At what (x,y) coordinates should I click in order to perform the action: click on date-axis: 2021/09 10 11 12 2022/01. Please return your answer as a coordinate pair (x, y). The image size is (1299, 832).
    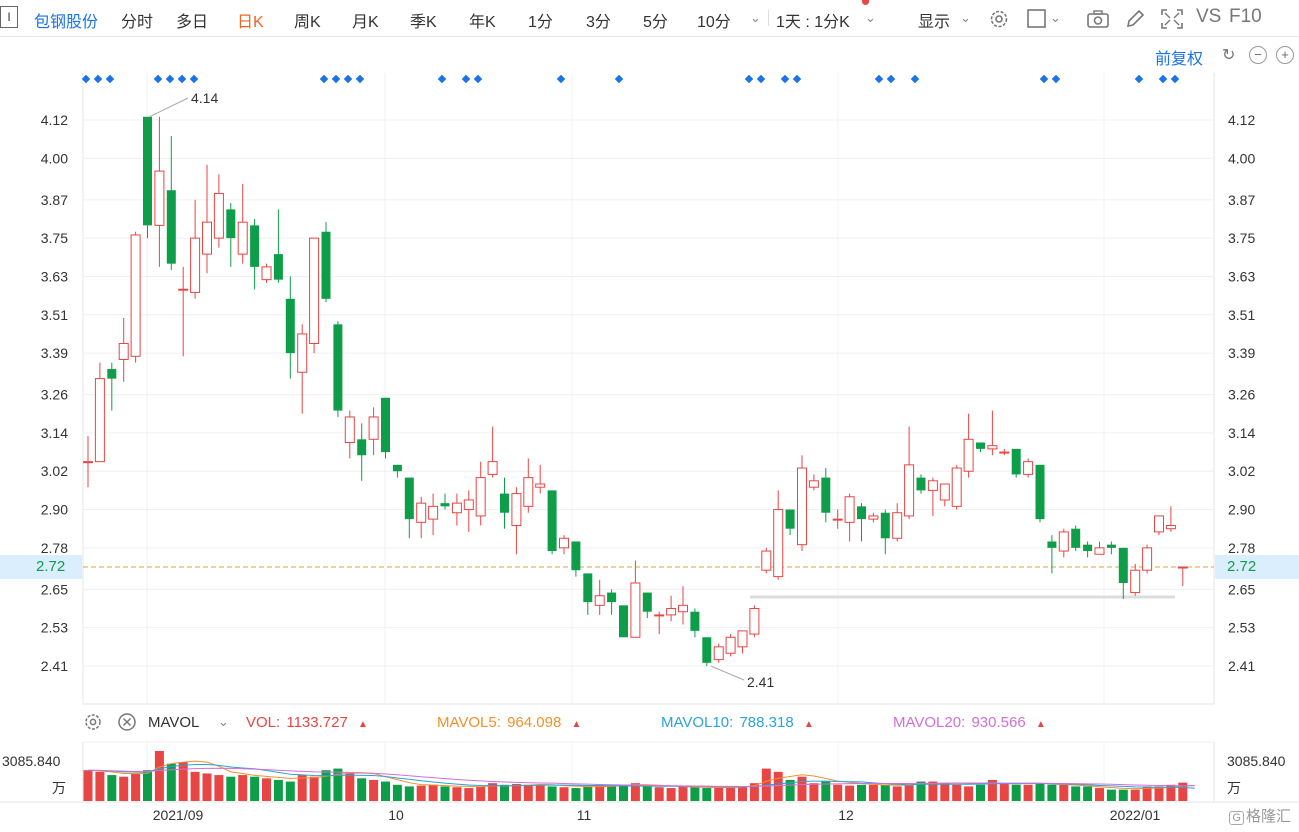
    Looking at the image, I should click on (657, 815).